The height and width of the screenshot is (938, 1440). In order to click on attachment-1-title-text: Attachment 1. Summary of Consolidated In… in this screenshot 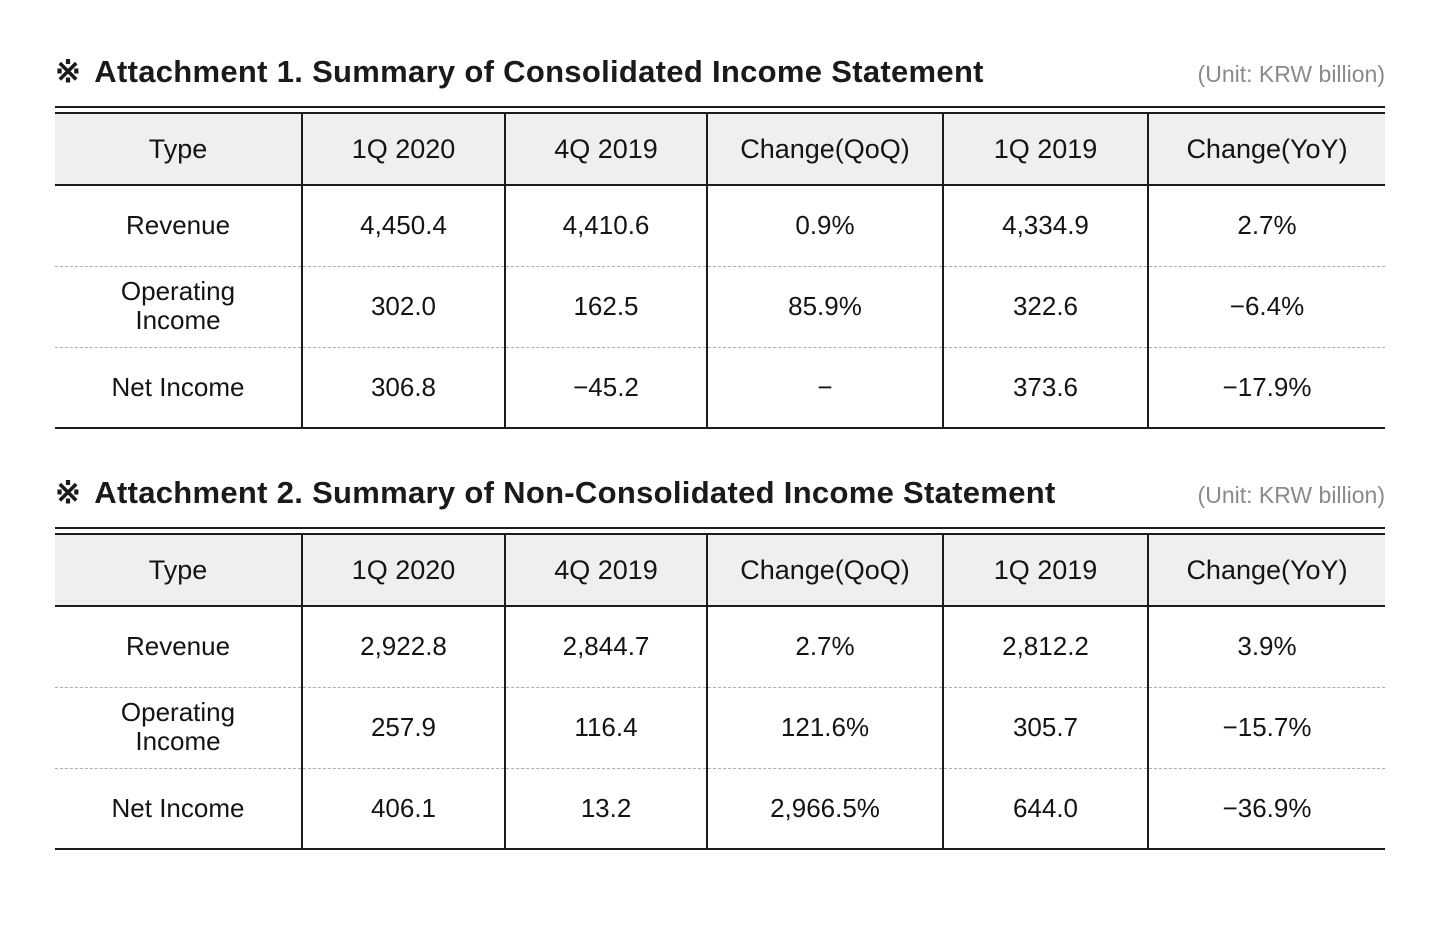, I will do `click(539, 71)`.